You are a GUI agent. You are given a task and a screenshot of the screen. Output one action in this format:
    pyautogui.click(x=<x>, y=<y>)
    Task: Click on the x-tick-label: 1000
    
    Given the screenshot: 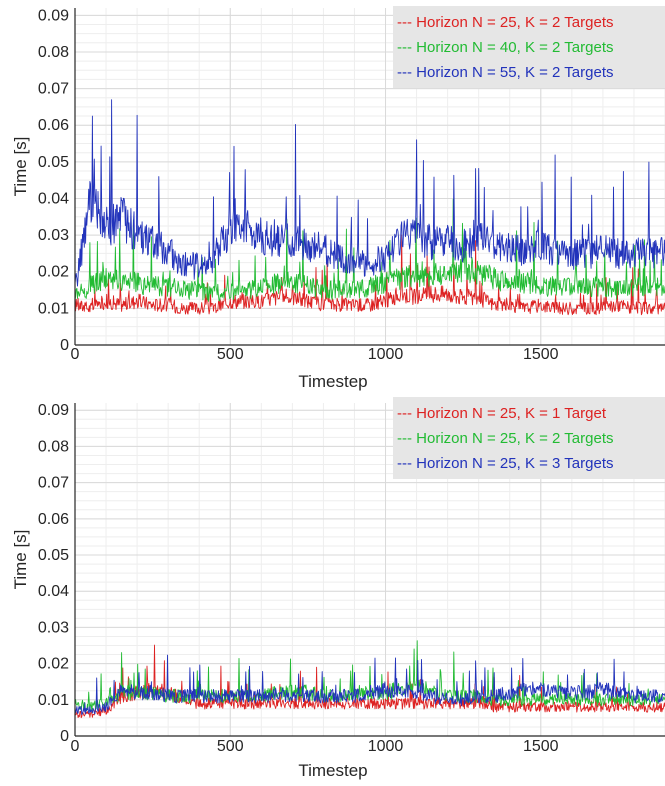 What is the action you would take?
    pyautogui.click(x=386, y=354)
    